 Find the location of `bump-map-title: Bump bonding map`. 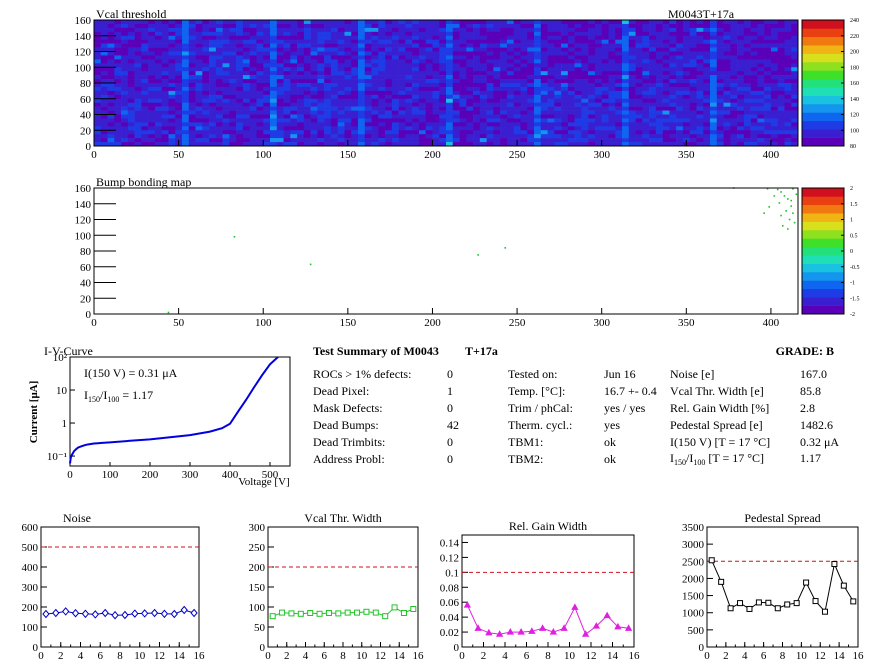

bump-map-title: Bump bonding map is located at coordinates (143, 182).